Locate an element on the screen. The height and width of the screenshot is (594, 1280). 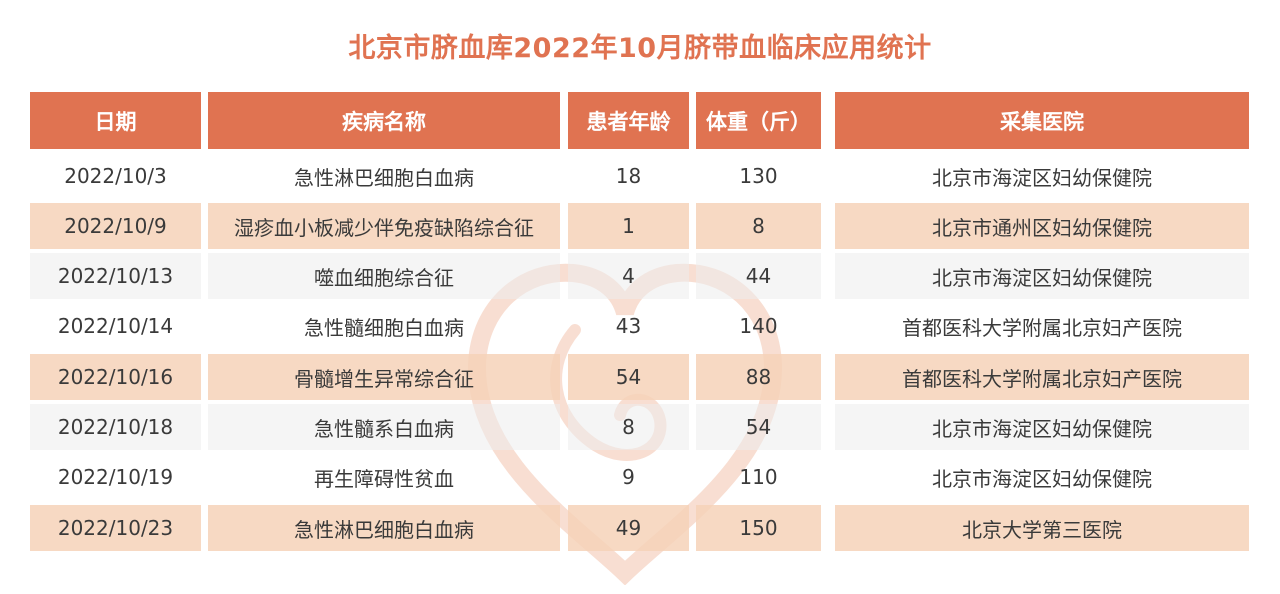
cell-hospital: 北京市通州区妇幼保健院 is located at coordinates (1042, 226).